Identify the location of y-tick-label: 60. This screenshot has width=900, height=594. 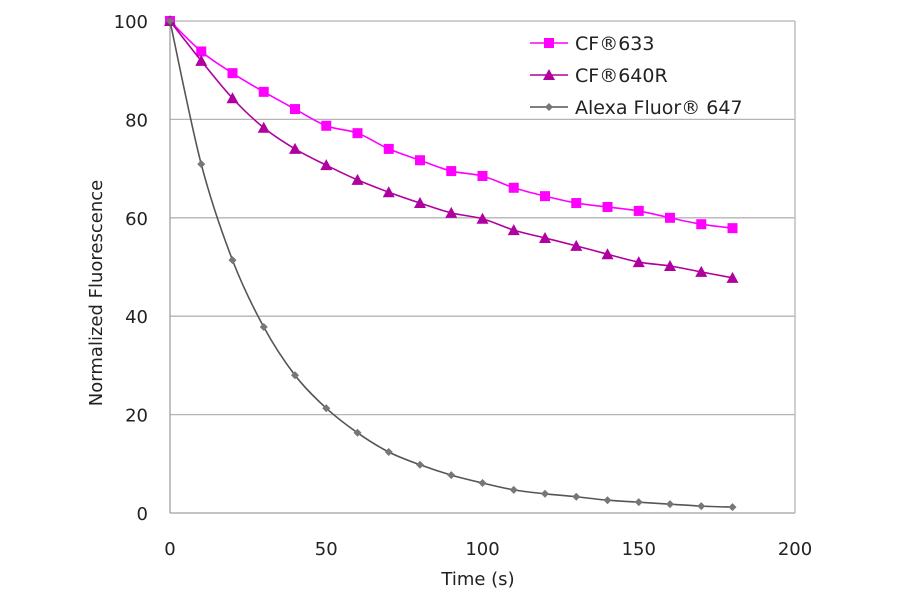
(136, 219).